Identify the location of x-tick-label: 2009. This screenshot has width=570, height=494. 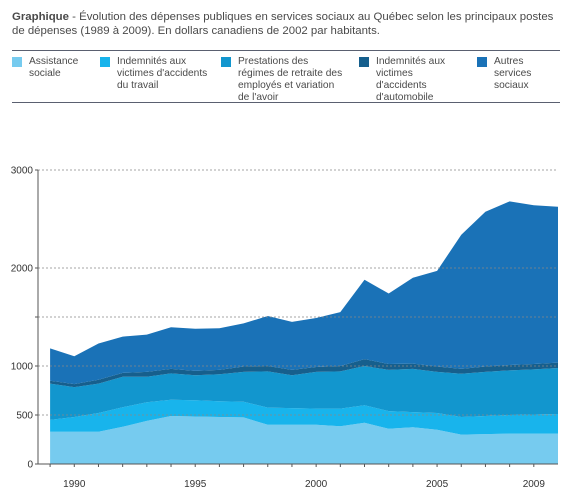
(534, 484).